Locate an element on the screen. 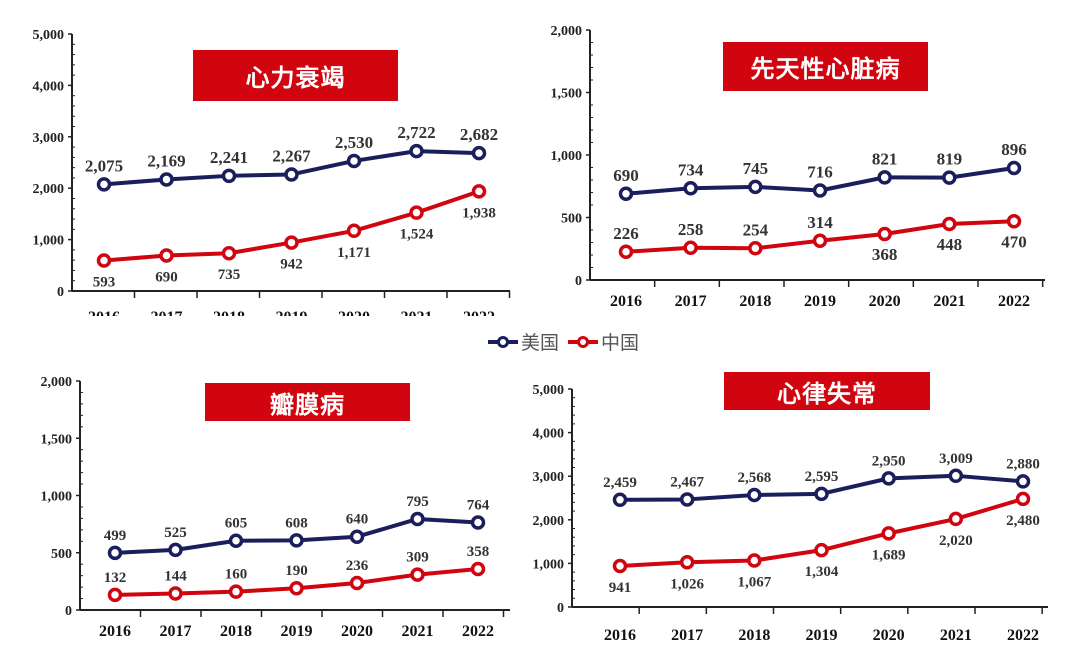 The width and height of the screenshot is (1080, 669). data-label-china: 942 is located at coordinates (291, 265).